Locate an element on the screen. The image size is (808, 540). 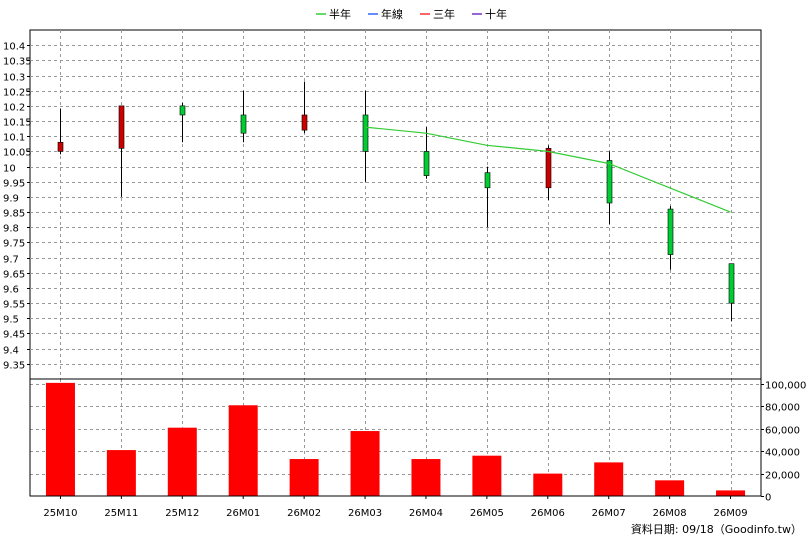
halfyear-ma-line is located at coordinates (547, 169).